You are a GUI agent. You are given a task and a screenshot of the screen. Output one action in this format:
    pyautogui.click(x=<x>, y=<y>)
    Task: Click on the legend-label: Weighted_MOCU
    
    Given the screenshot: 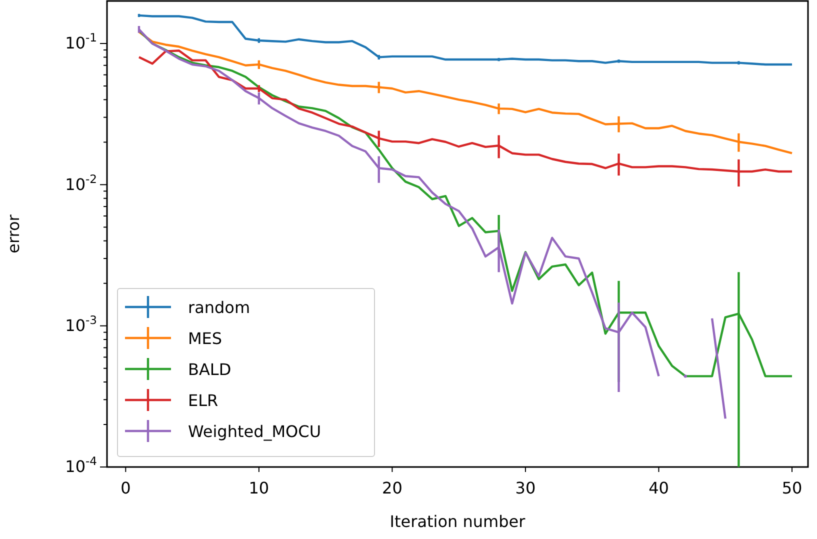 What is the action you would take?
    pyautogui.click(x=255, y=431)
    